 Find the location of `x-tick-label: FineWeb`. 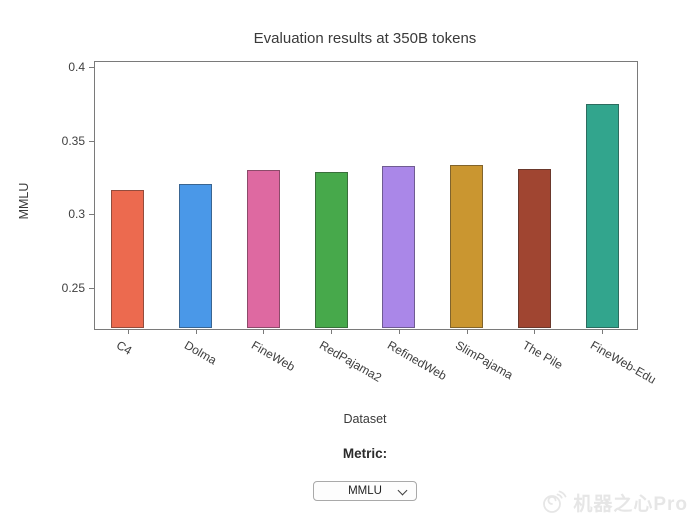

x-tick-label: FineWeb is located at coordinates (273, 356).